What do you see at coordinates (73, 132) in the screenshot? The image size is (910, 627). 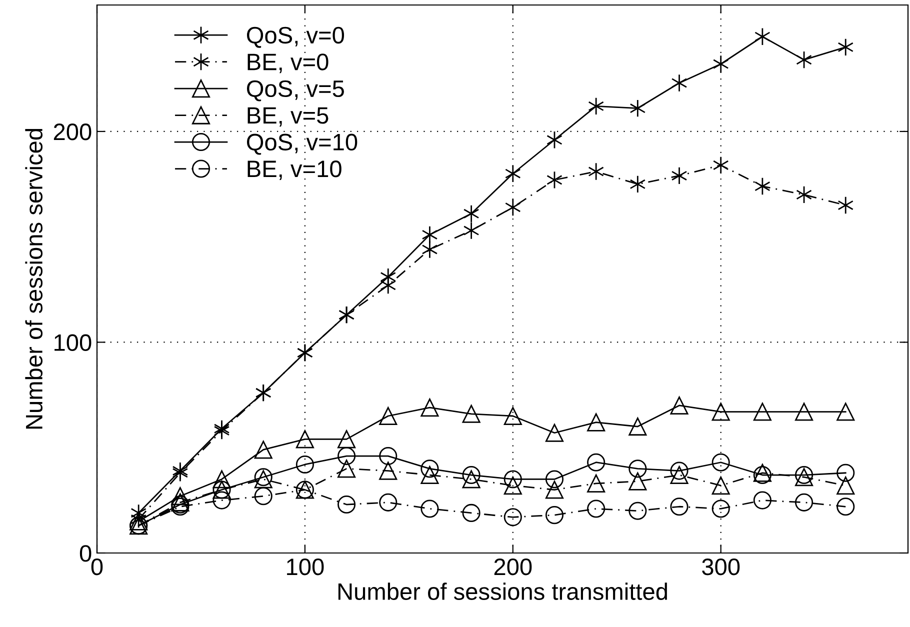 I see `y-tick-label: 200` at bounding box center [73, 132].